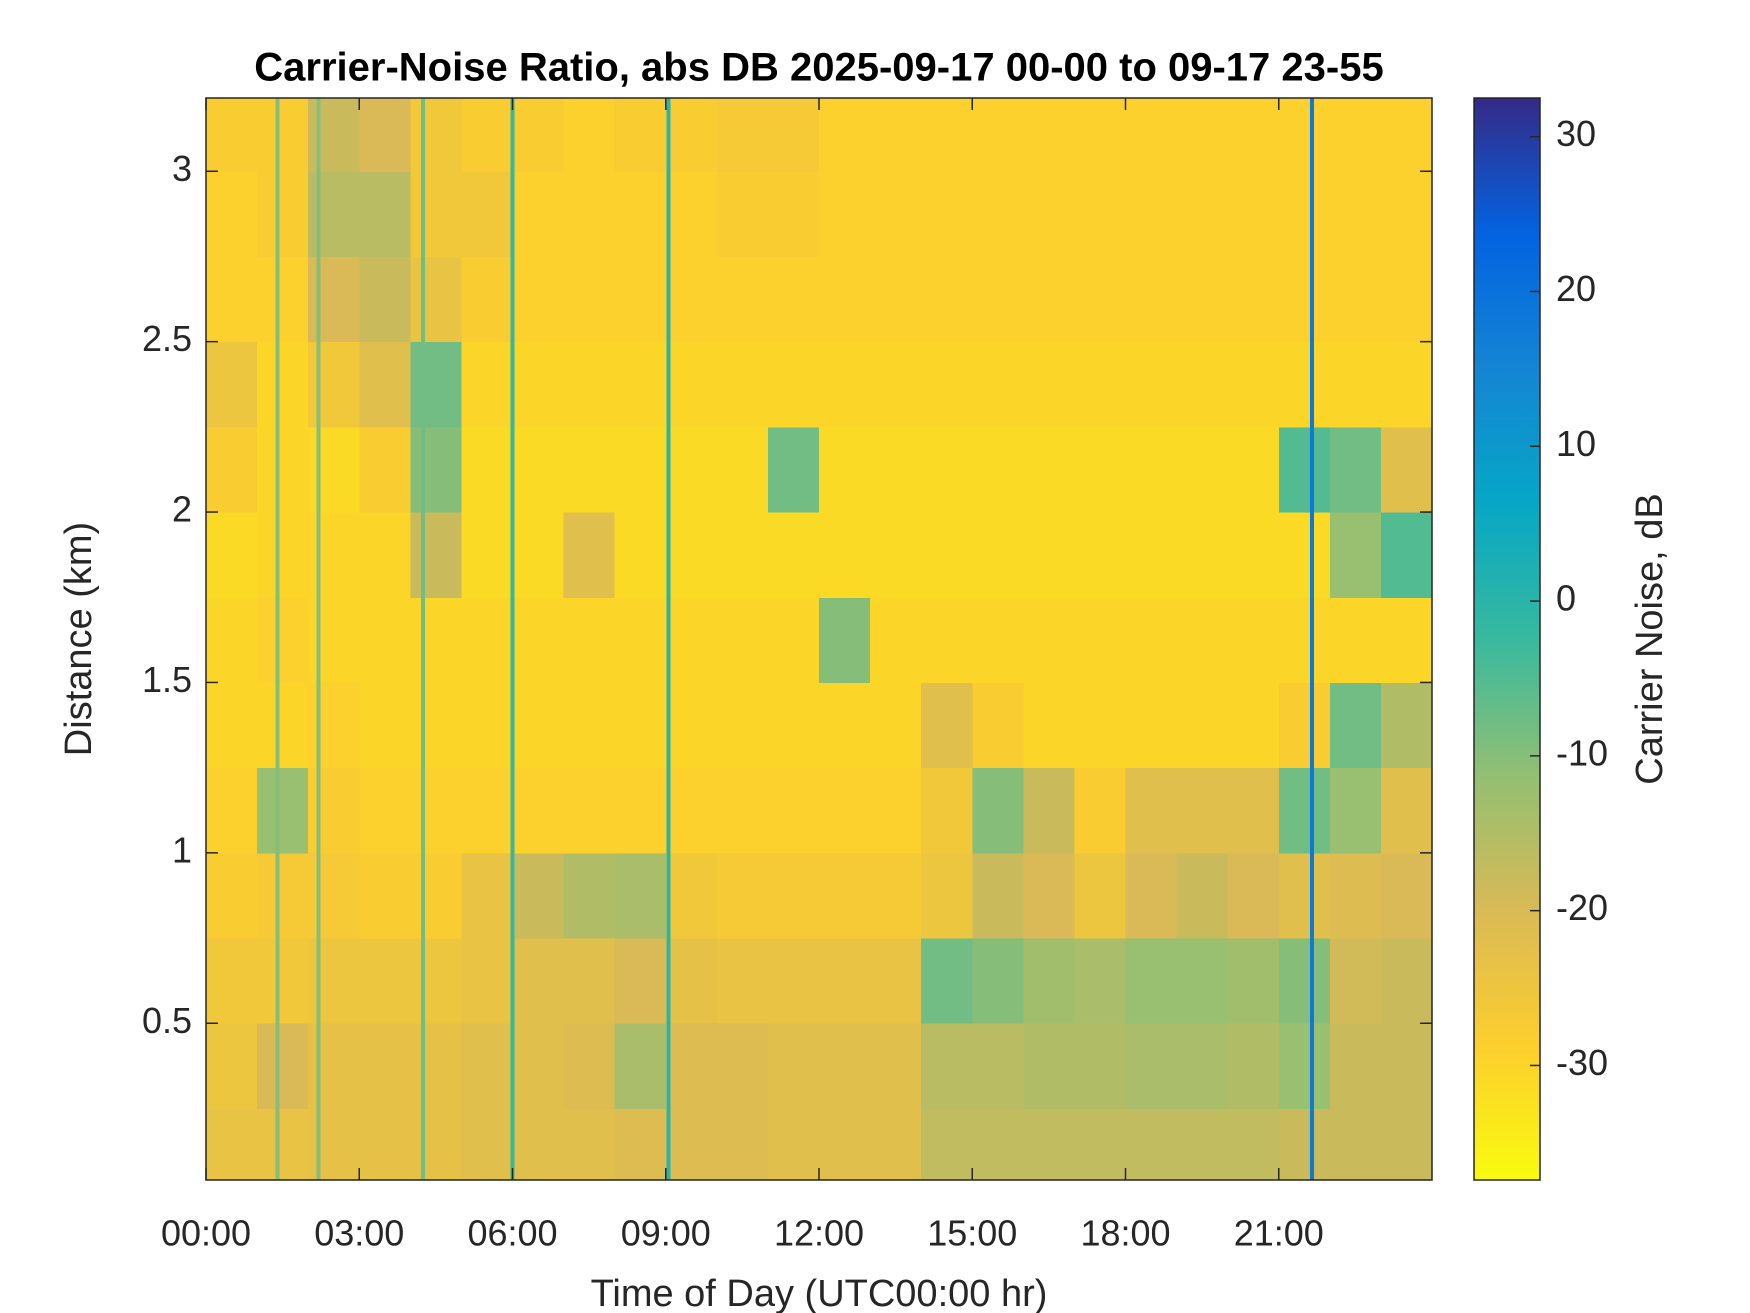 Image resolution: width=1750 pixels, height=1313 pixels. I want to click on colorbar-tick-label: -30, so click(1582, 1062).